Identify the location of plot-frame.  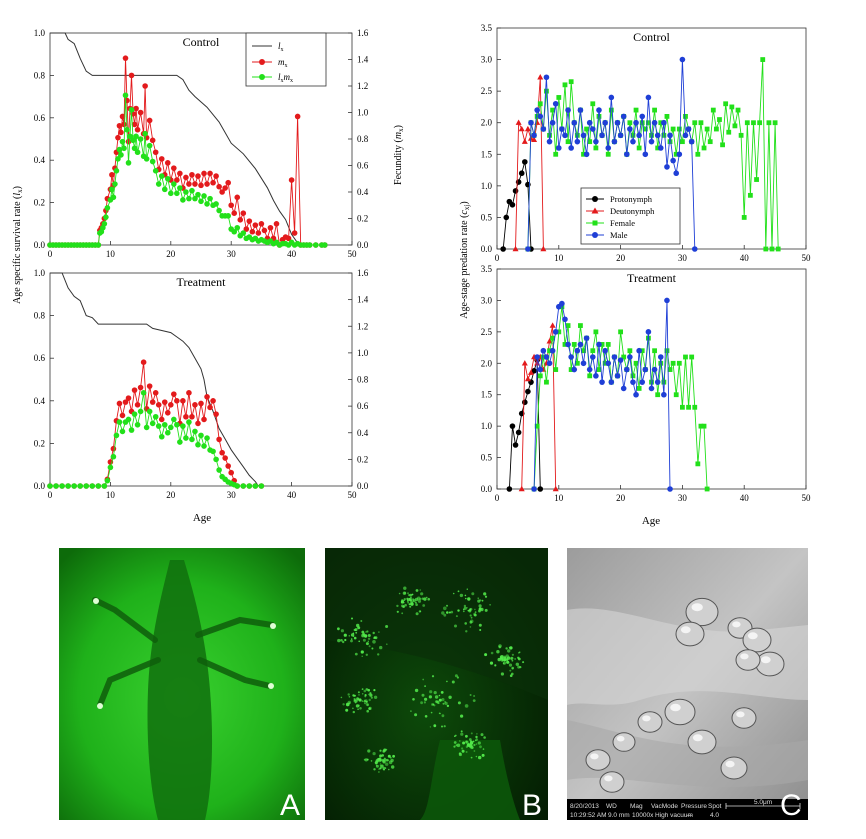
(201, 379).